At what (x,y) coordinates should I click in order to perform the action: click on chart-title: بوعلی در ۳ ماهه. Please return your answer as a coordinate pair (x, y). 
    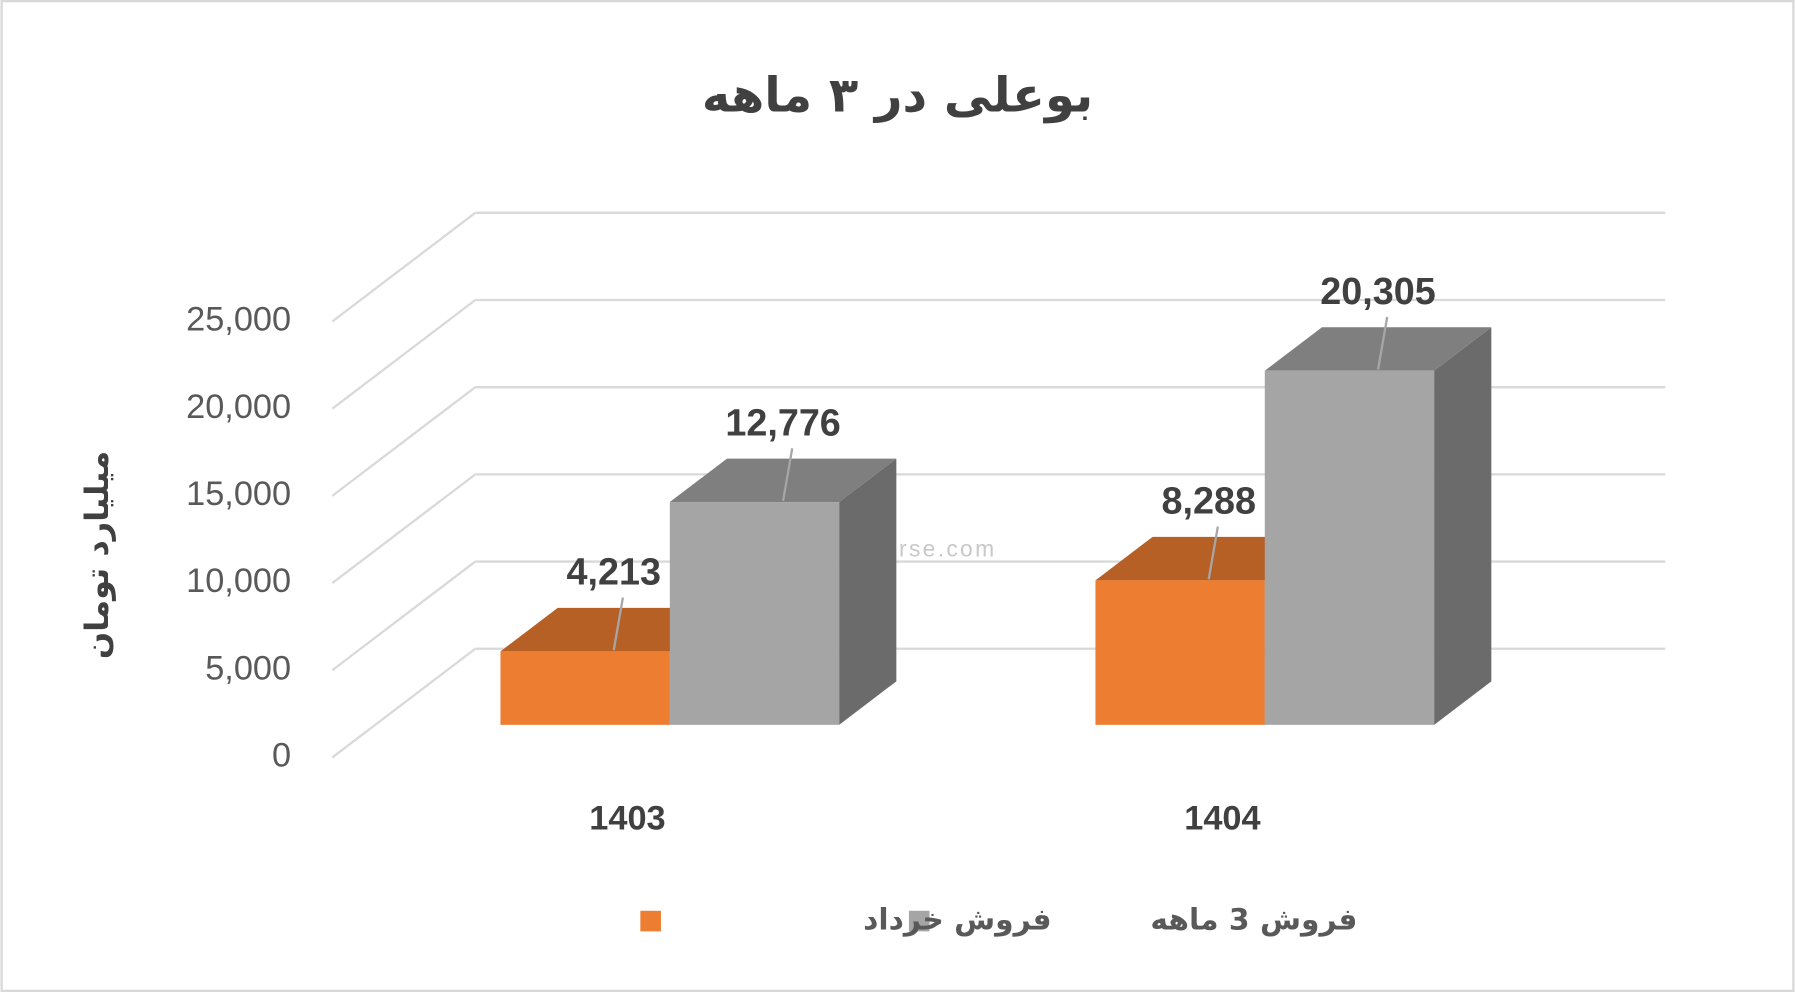
    Looking at the image, I should click on (897, 95).